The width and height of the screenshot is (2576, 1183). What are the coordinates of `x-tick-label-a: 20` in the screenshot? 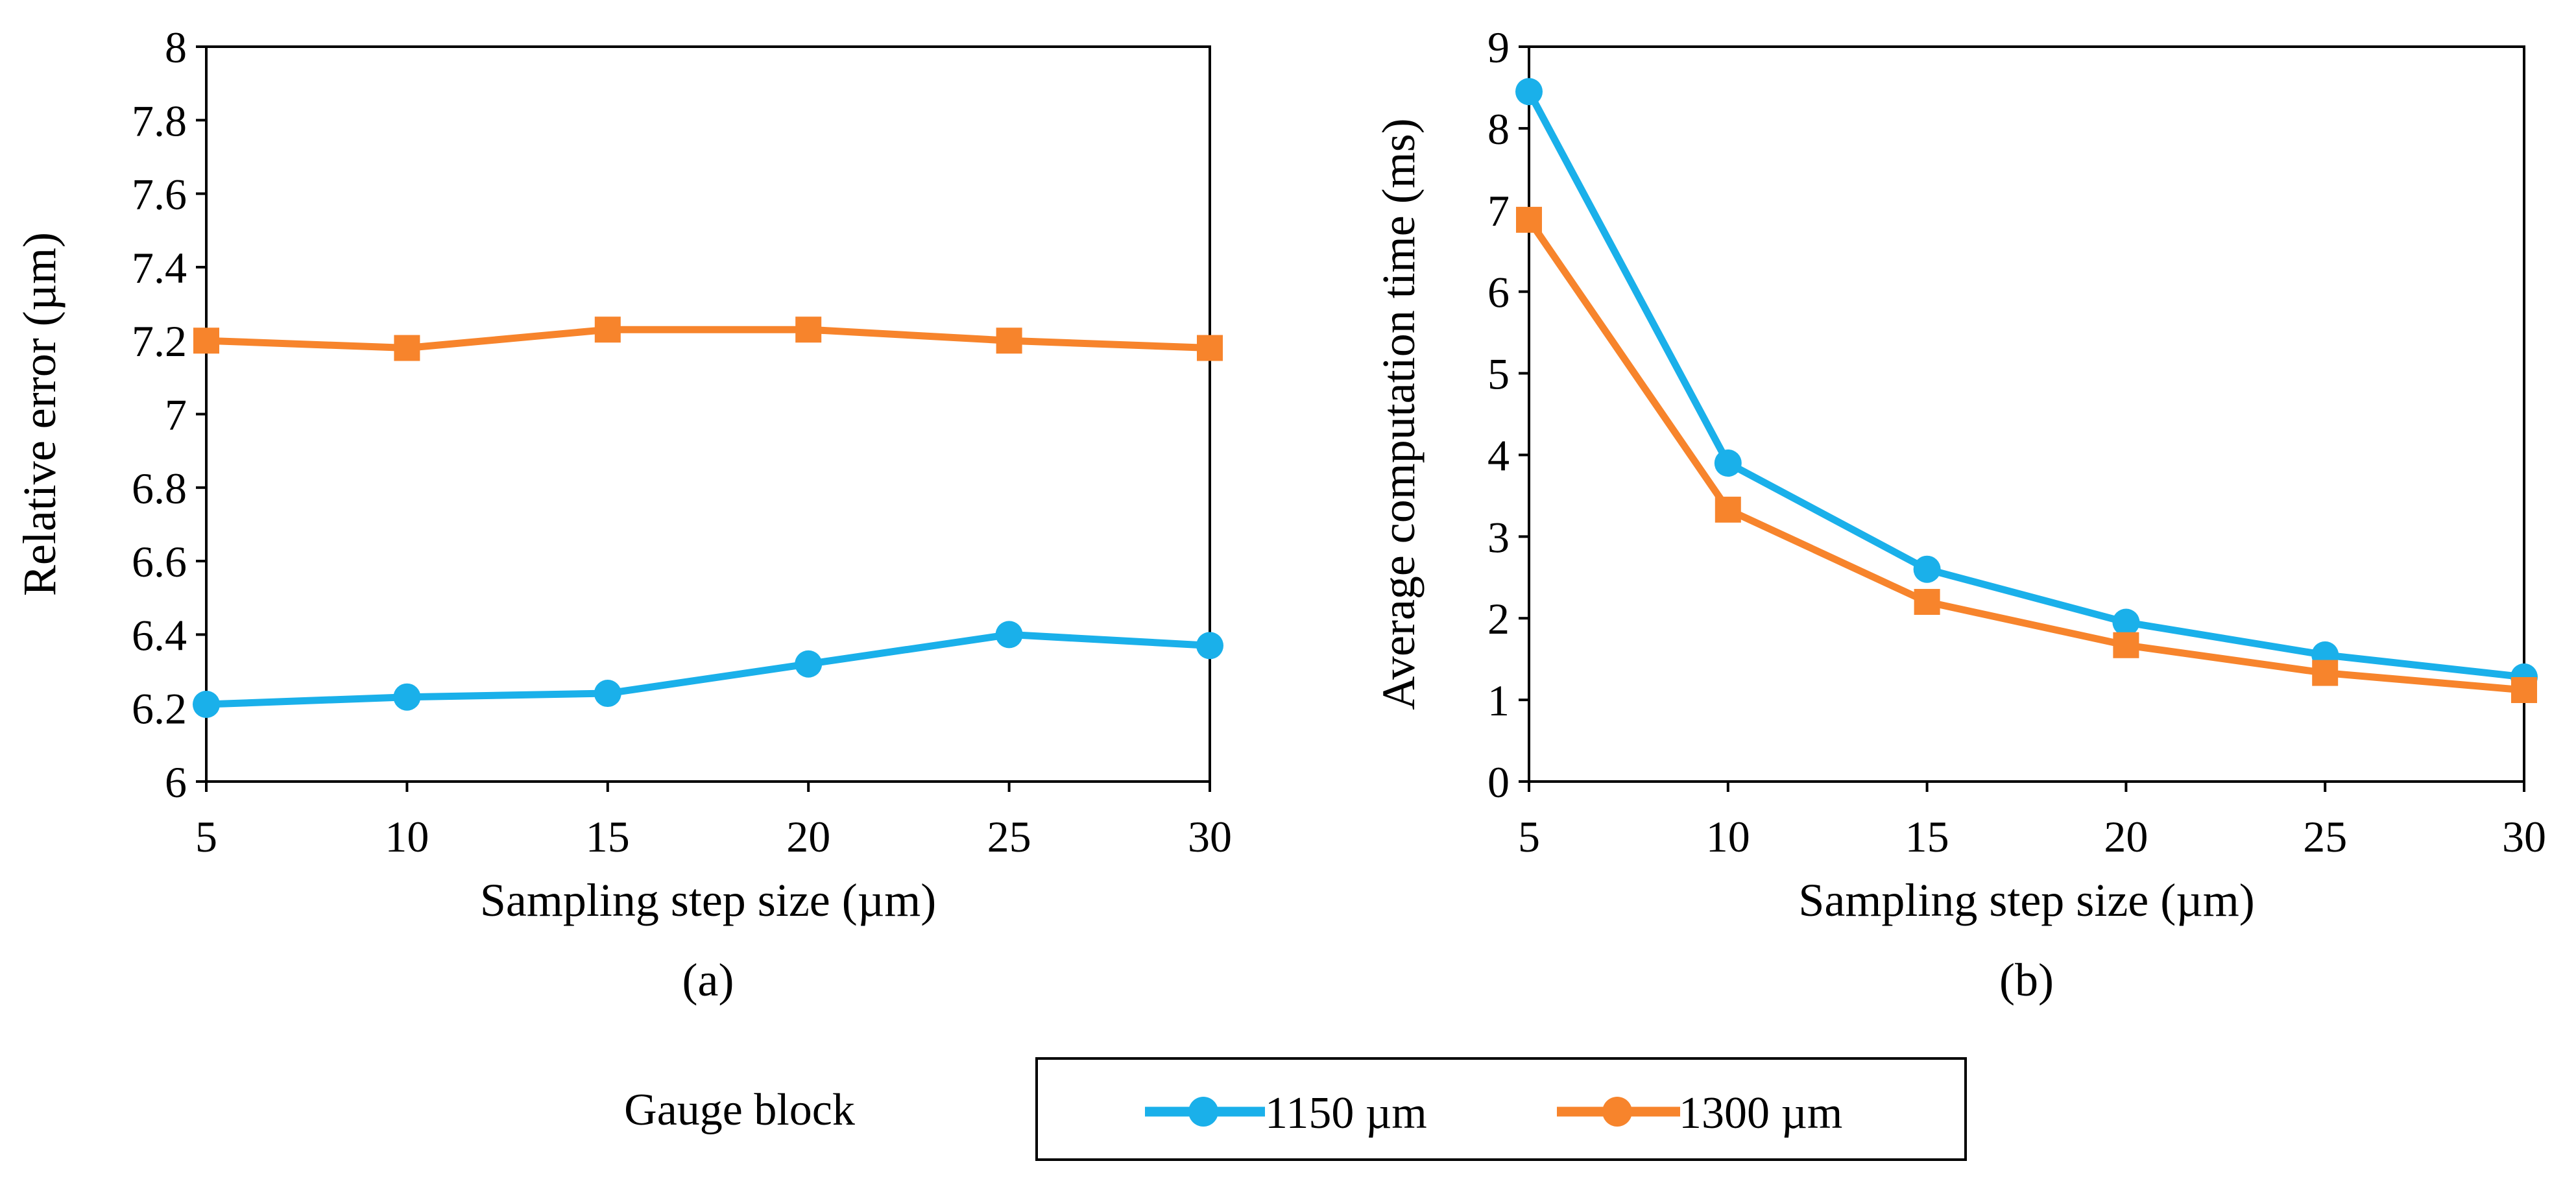 It's located at (808, 836).